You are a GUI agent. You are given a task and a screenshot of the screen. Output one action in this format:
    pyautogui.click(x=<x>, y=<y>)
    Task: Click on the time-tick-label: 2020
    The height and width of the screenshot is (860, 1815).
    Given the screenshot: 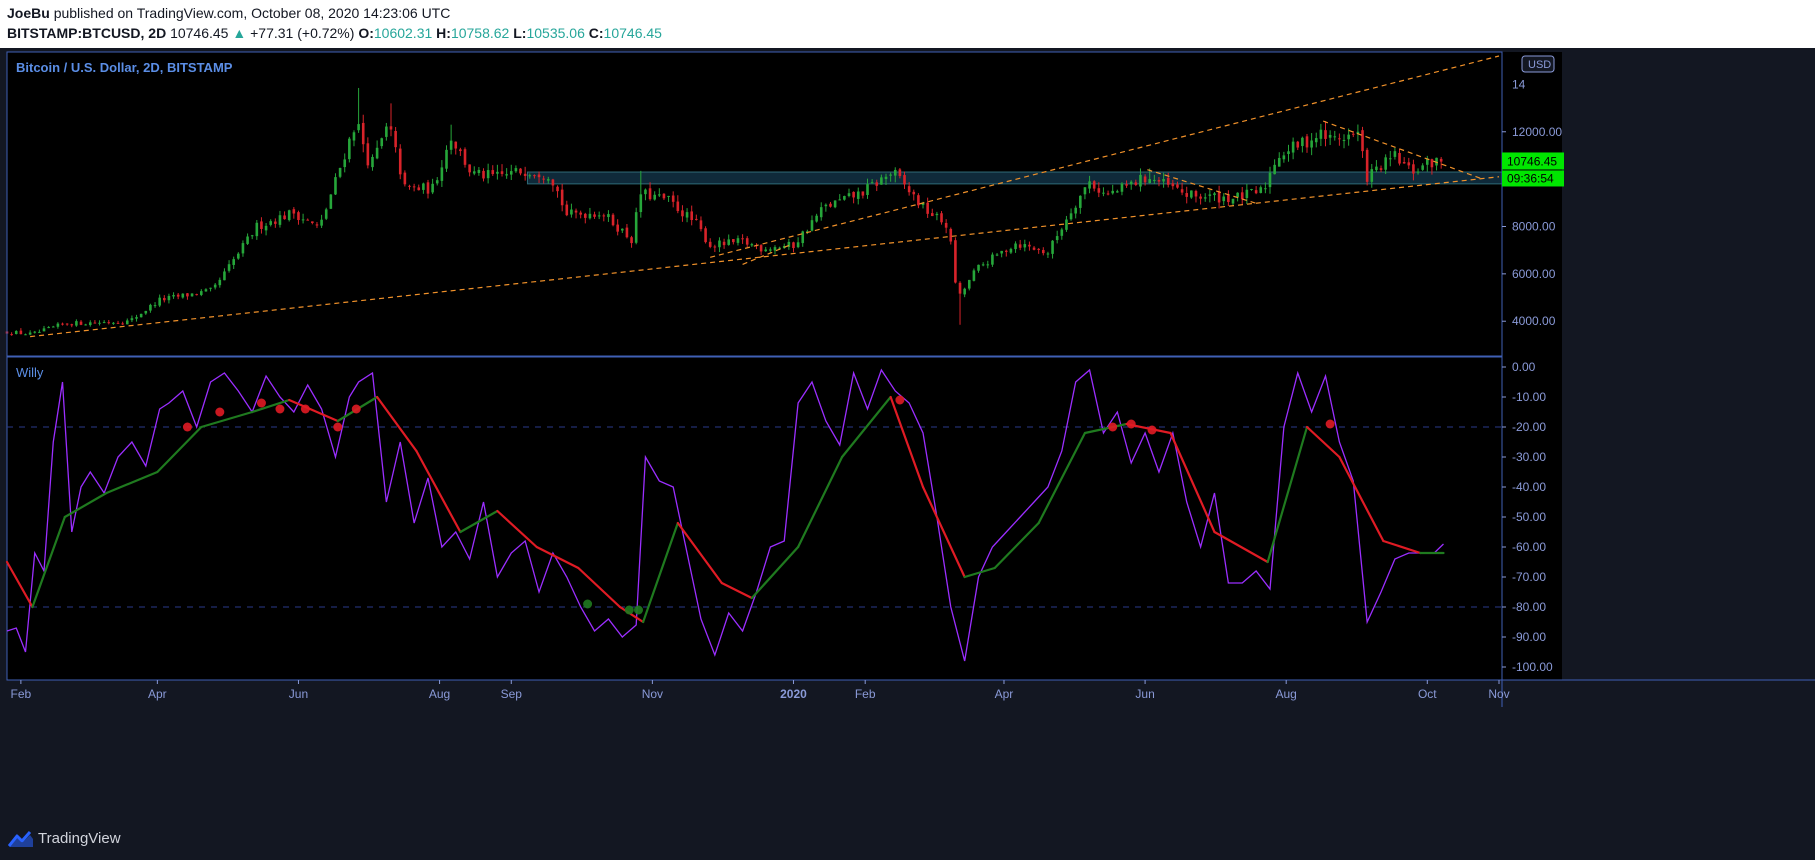 What is the action you would take?
    pyautogui.click(x=793, y=694)
    